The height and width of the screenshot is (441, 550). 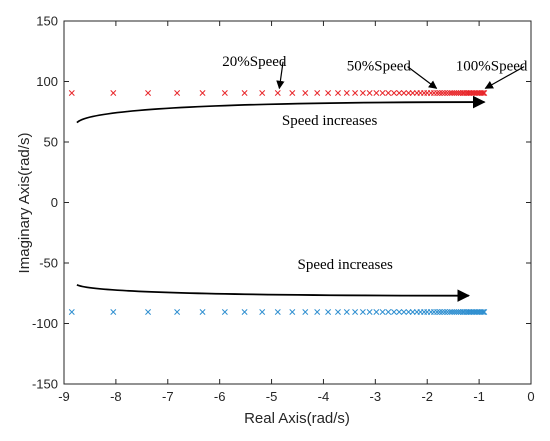 I want to click on annotation-label: 20%Speed, so click(x=254, y=62).